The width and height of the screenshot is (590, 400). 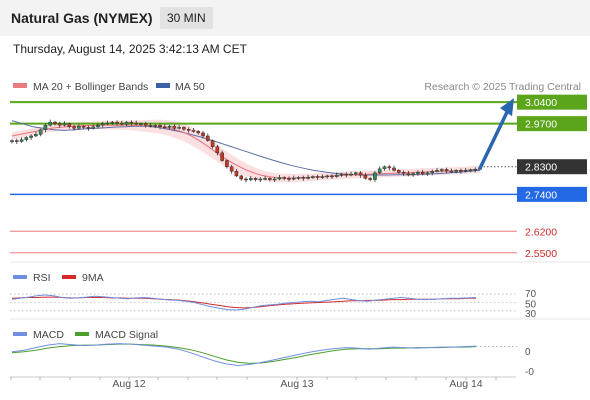 I want to click on datetime-label: Thursday, August 14, 2025 3:42:13 AM CET, so click(x=130, y=49).